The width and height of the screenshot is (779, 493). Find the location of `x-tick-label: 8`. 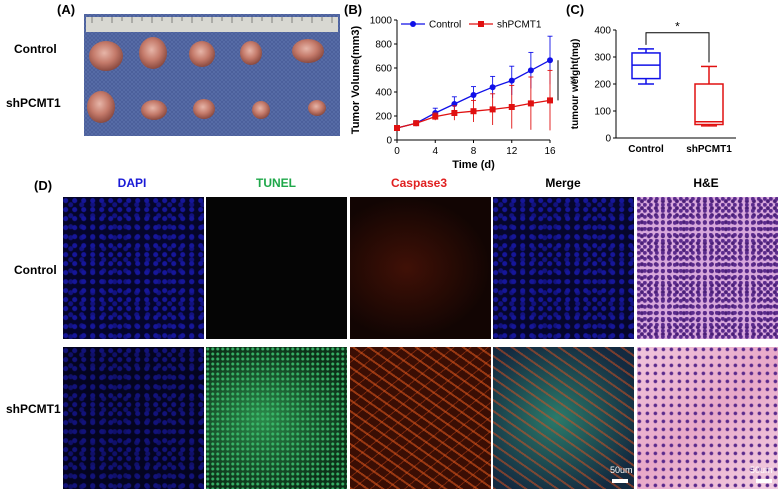

x-tick-label: 8 is located at coordinates (474, 151).